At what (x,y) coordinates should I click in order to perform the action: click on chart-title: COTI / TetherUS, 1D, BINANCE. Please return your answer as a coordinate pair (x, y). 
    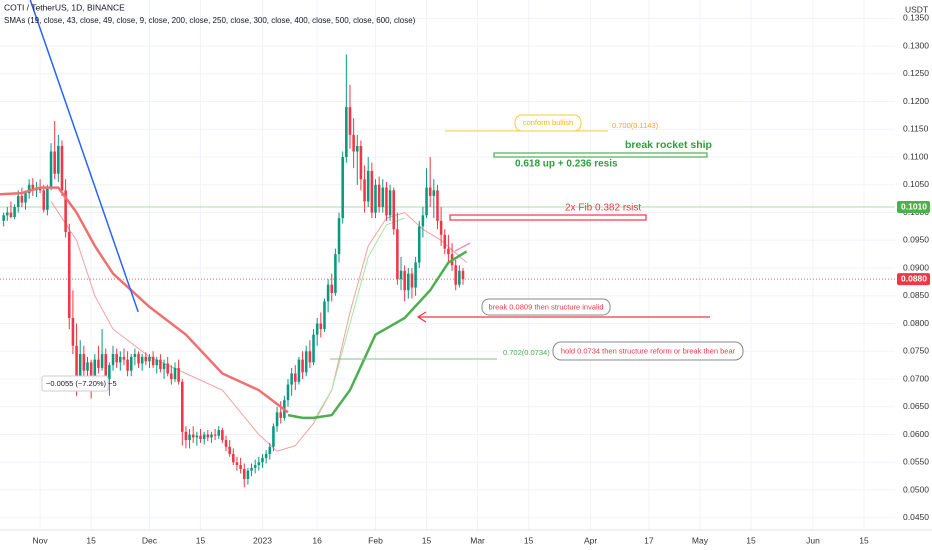
    Looking at the image, I should click on (64, 7).